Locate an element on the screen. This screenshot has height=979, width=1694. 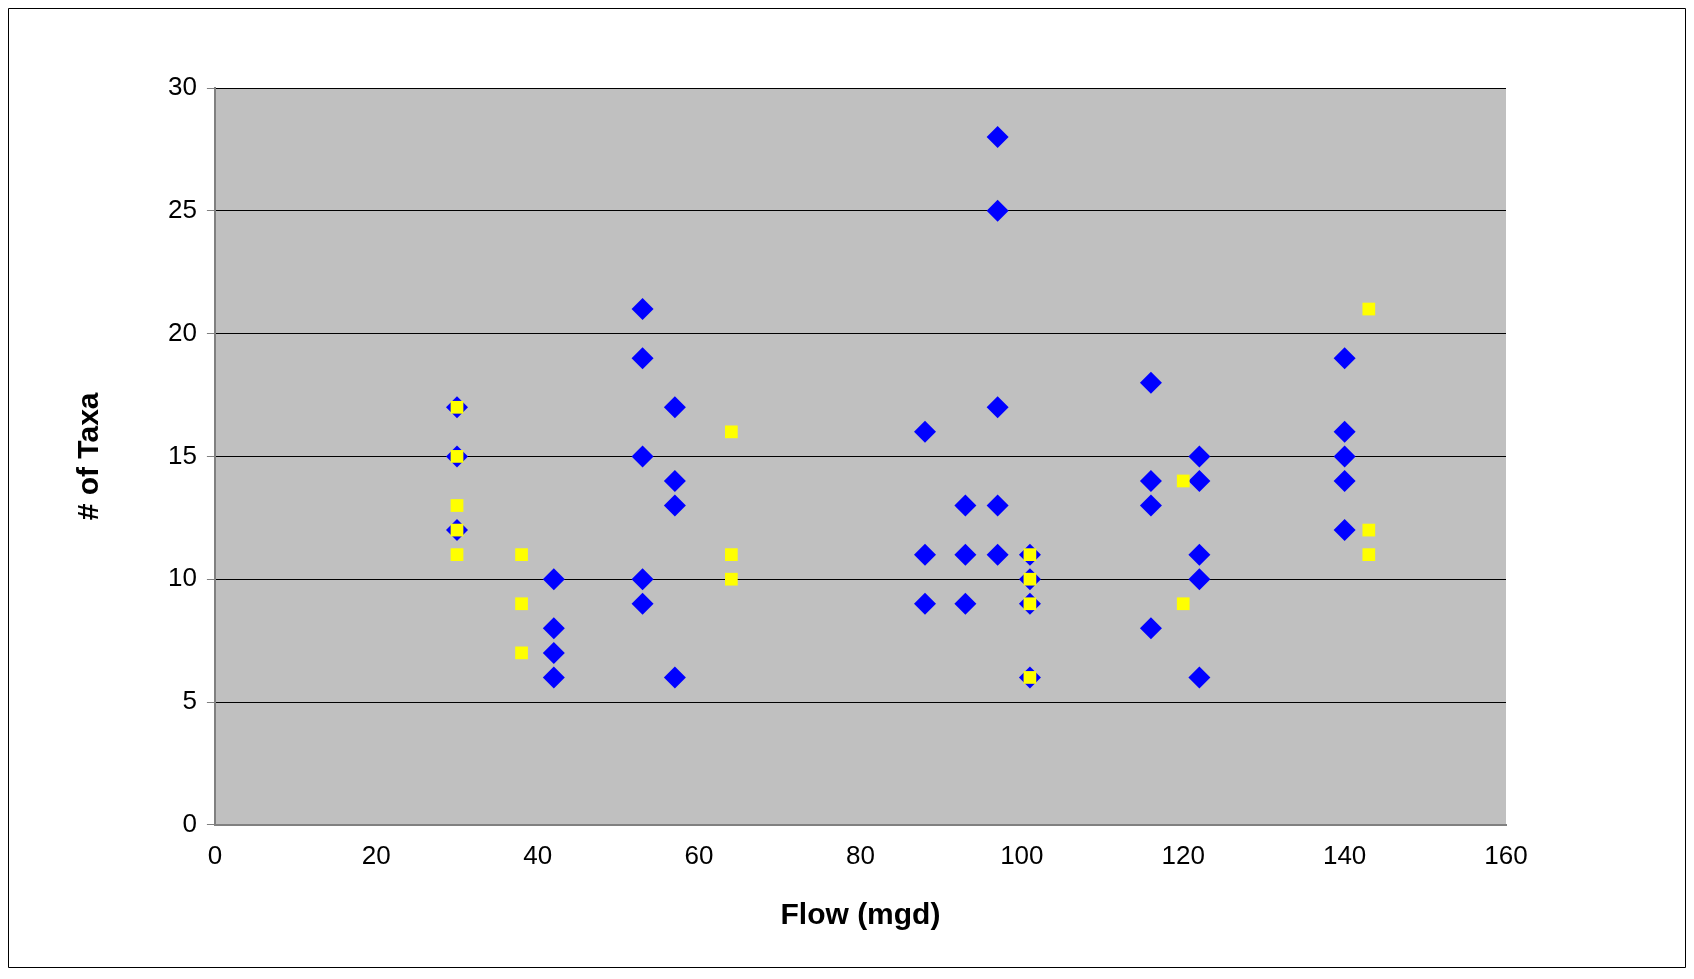
x-tick-label: 60 is located at coordinates (699, 854).